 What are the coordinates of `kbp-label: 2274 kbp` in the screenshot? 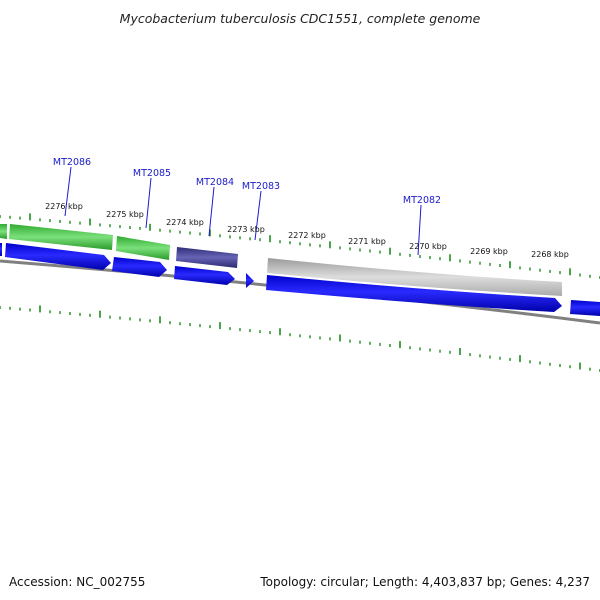 It's located at (185, 222).